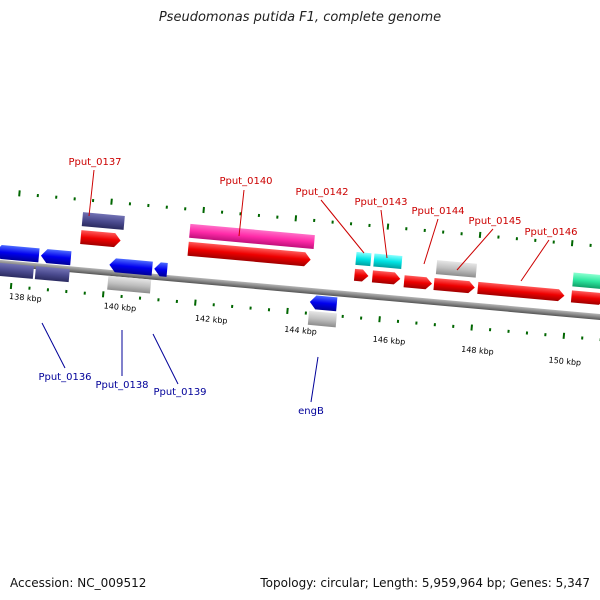 The height and width of the screenshot is (600, 600). What do you see at coordinates (305, 218) in the screenshot?
I see `upper-tick-row` at bounding box center [305, 218].